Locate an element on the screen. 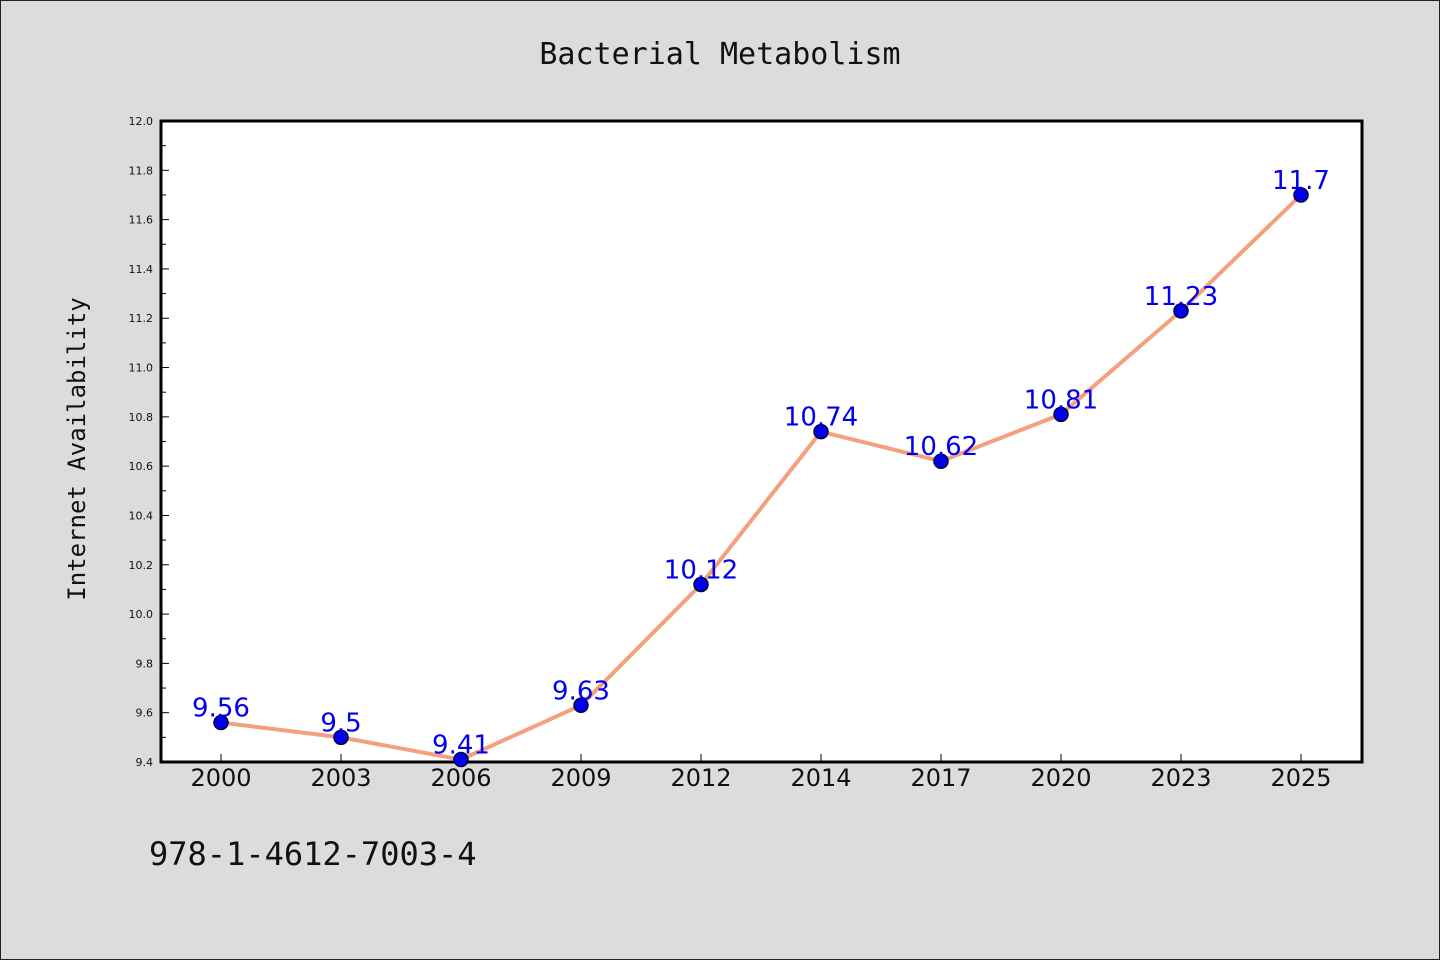  y-tick-label: 10.2 is located at coordinates (141, 565).